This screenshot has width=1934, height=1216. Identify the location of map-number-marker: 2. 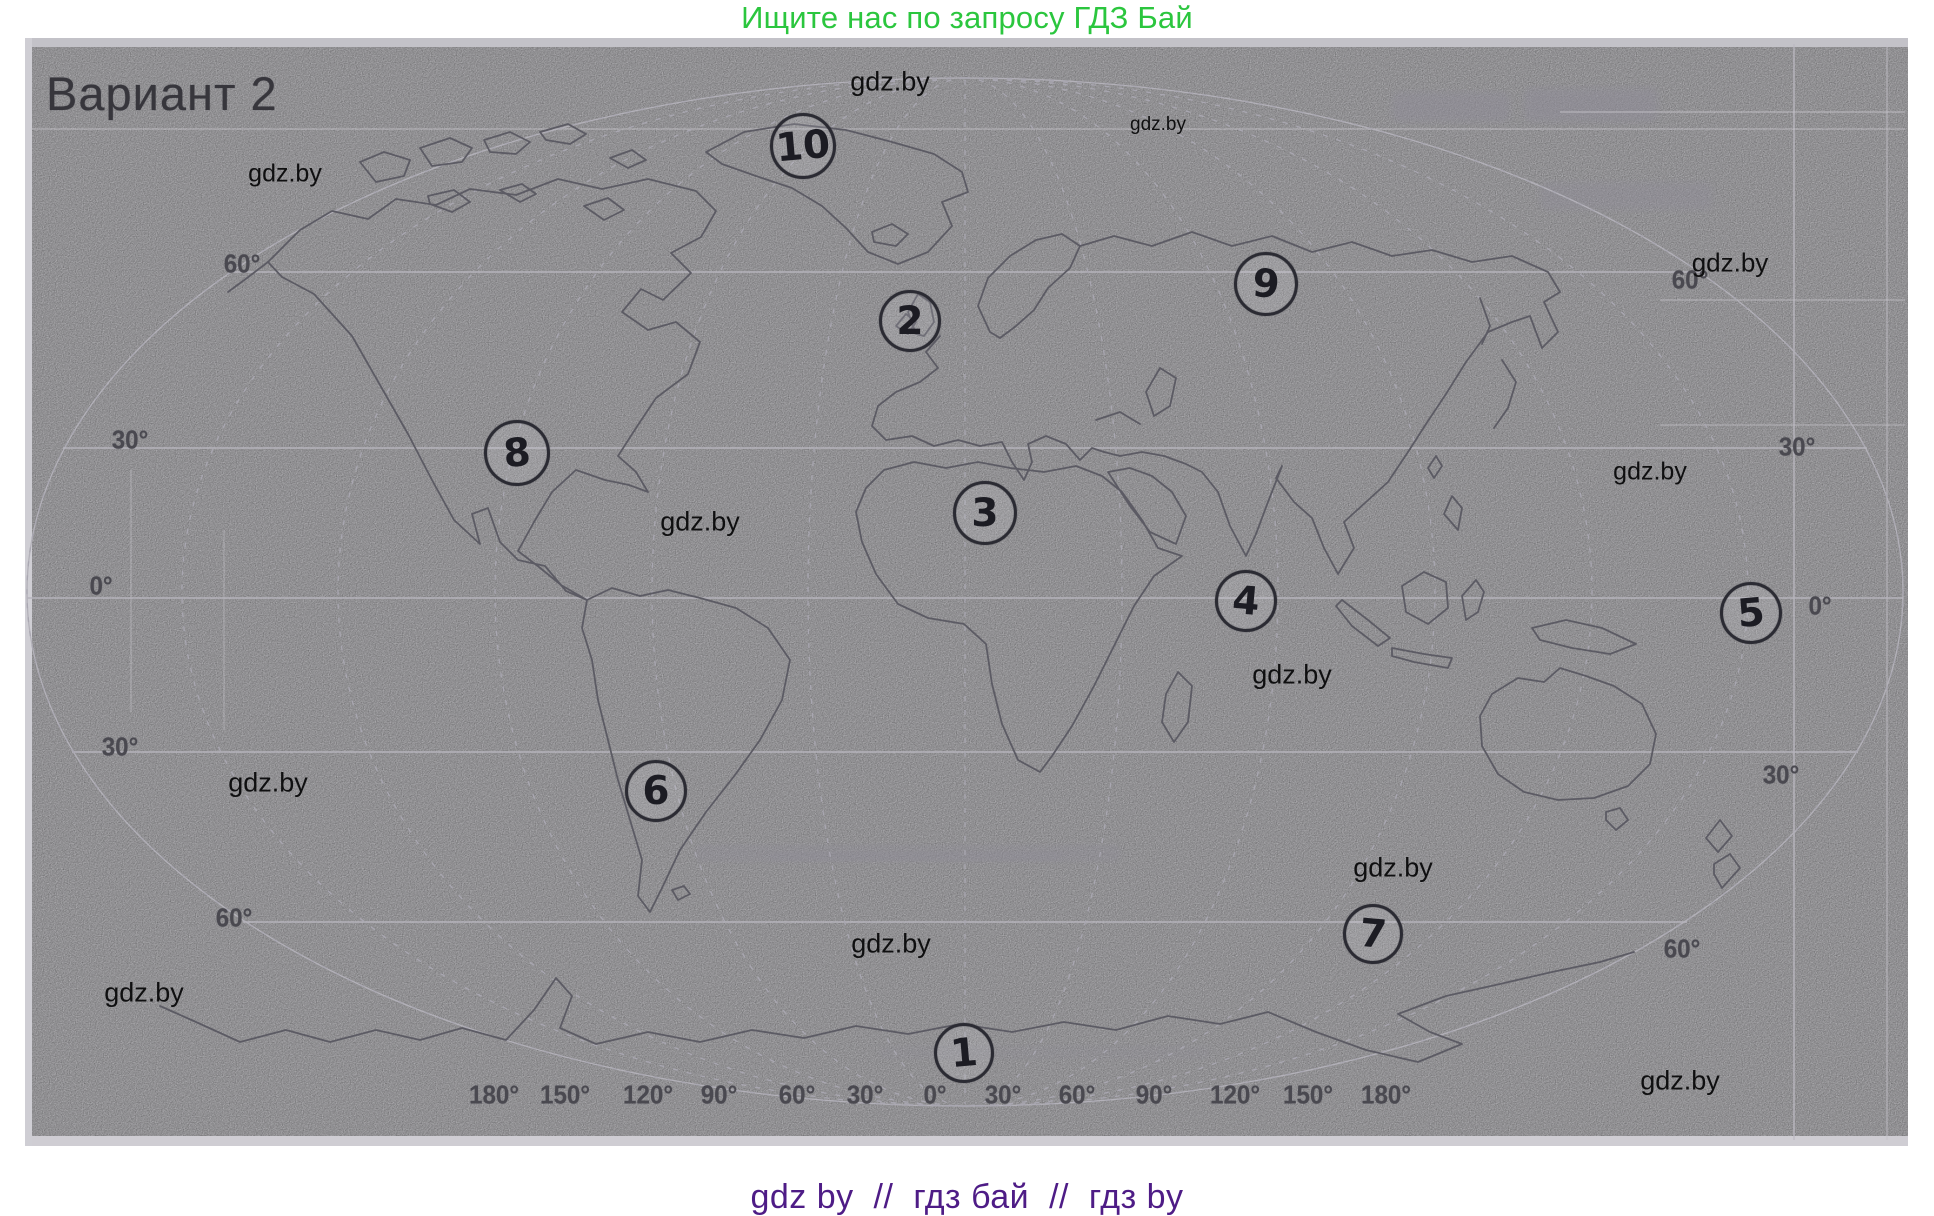
(910, 321).